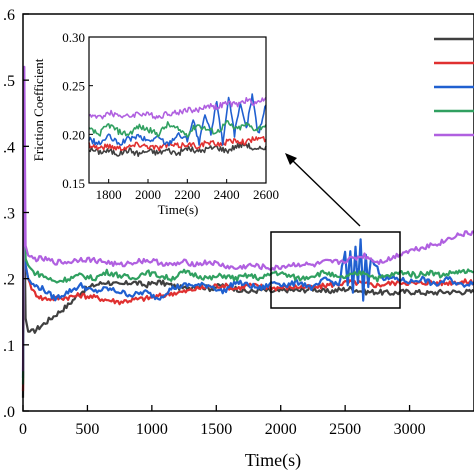 The width and height of the screenshot is (474, 474). What do you see at coordinates (178, 209) in the screenshot?
I see `inset-x-axis-label: Time(s)` at bounding box center [178, 209].